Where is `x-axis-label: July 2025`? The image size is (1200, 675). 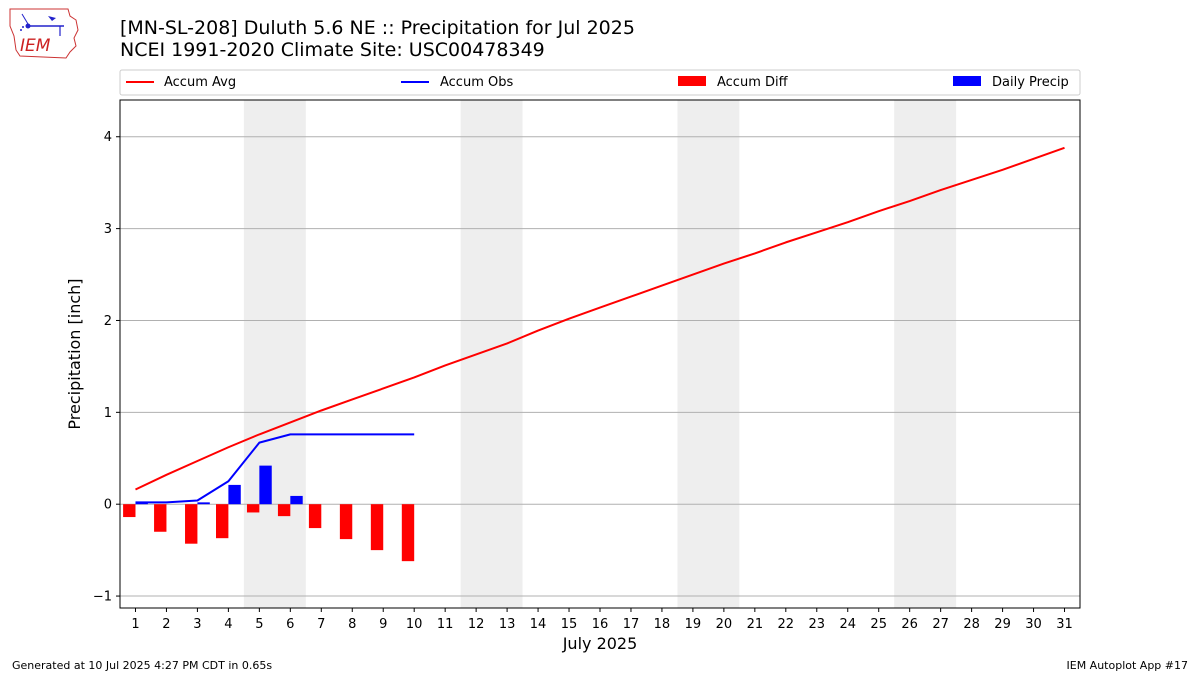
x-axis-label: July 2025 is located at coordinates (600, 643).